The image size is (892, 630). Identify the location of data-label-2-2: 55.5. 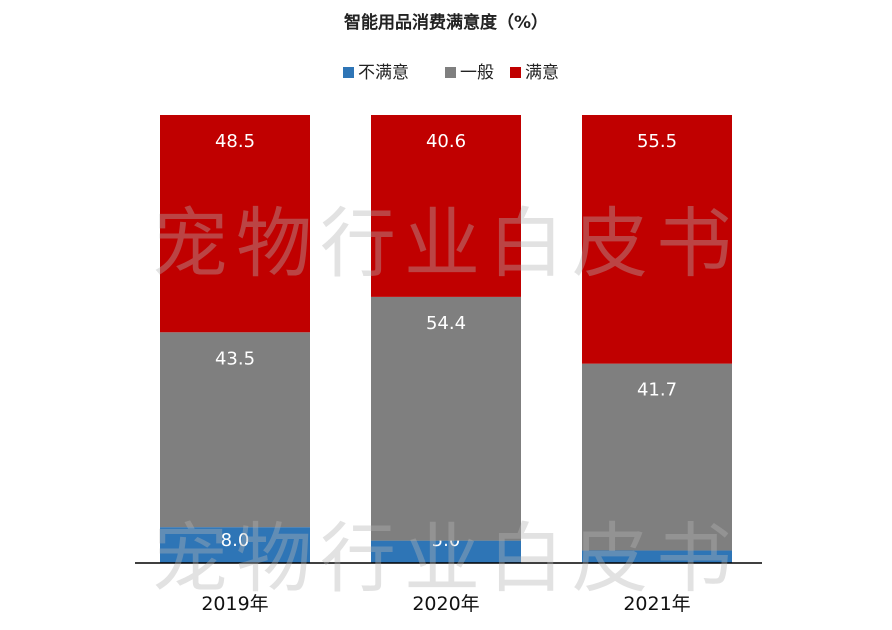
(657, 141).